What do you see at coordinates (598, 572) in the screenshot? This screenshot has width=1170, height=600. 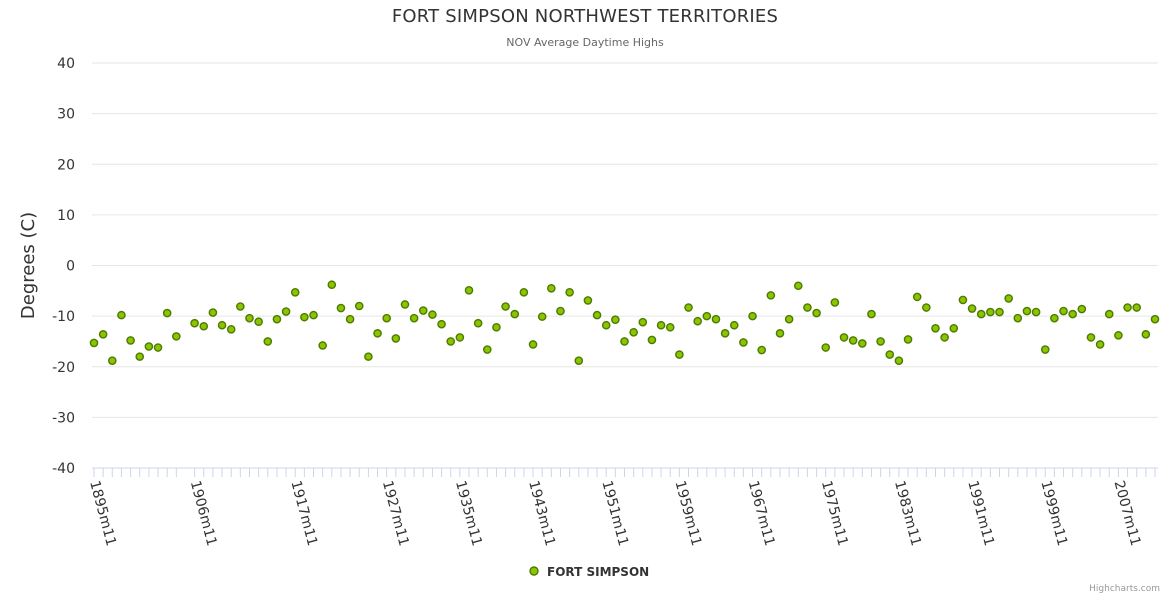 I see `legend-item-fort-simpson: FORT SIMPSON` at bounding box center [598, 572].